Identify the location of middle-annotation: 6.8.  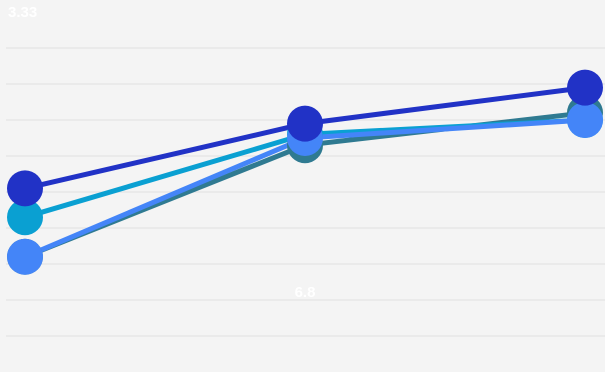
(305, 292).